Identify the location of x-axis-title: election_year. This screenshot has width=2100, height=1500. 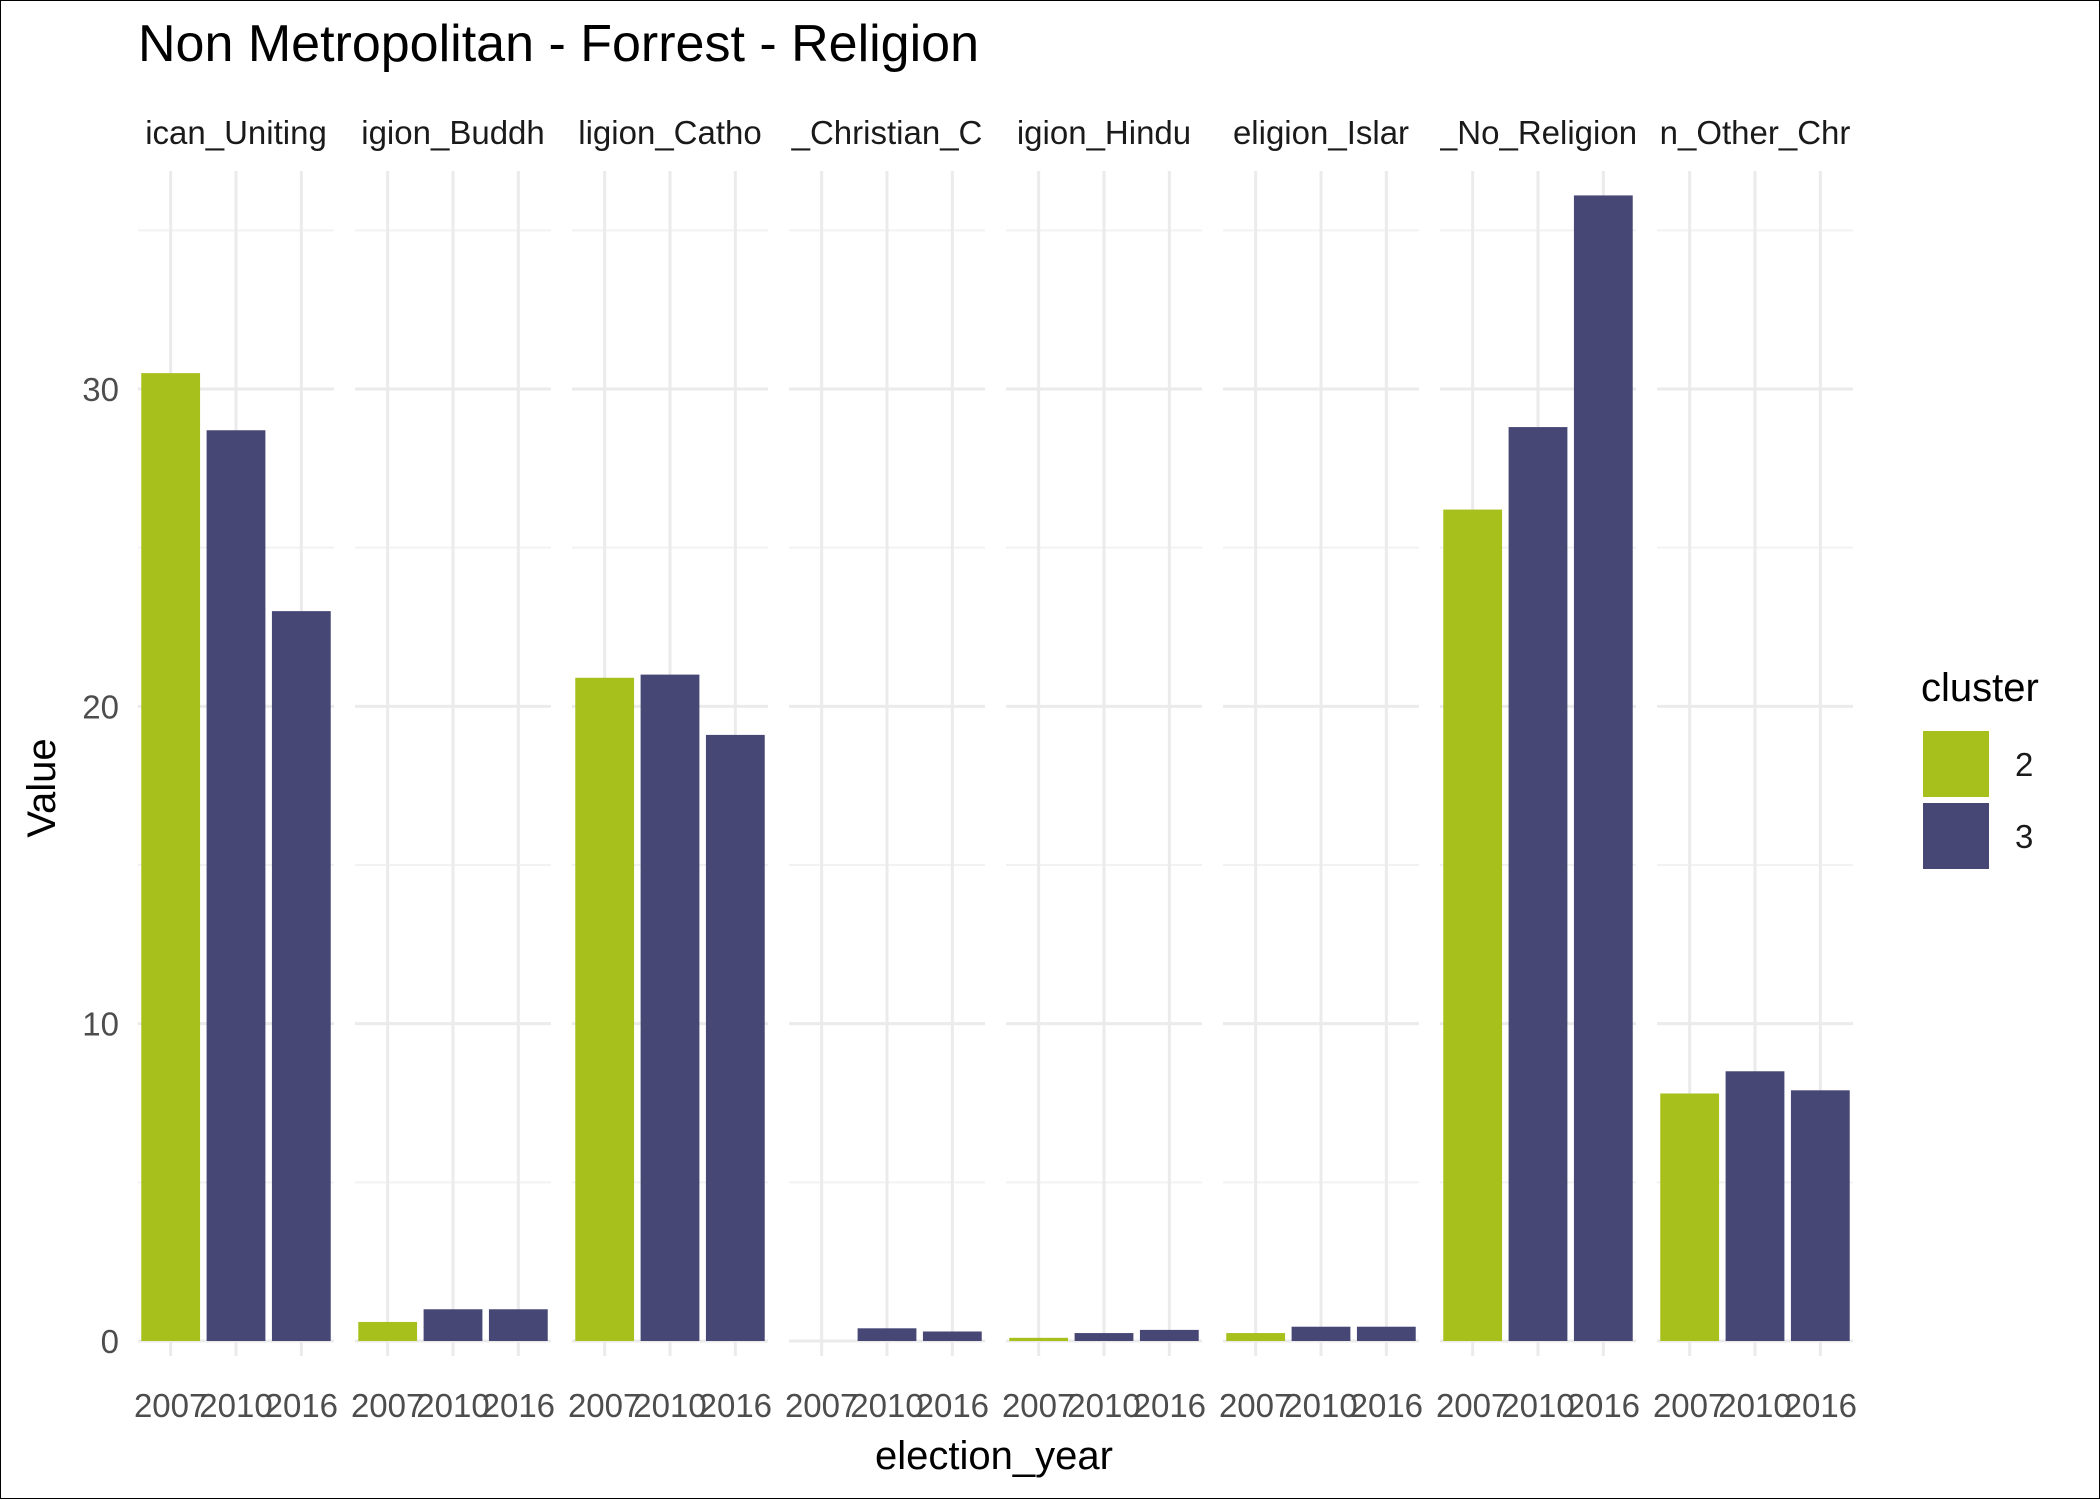
(994, 1456).